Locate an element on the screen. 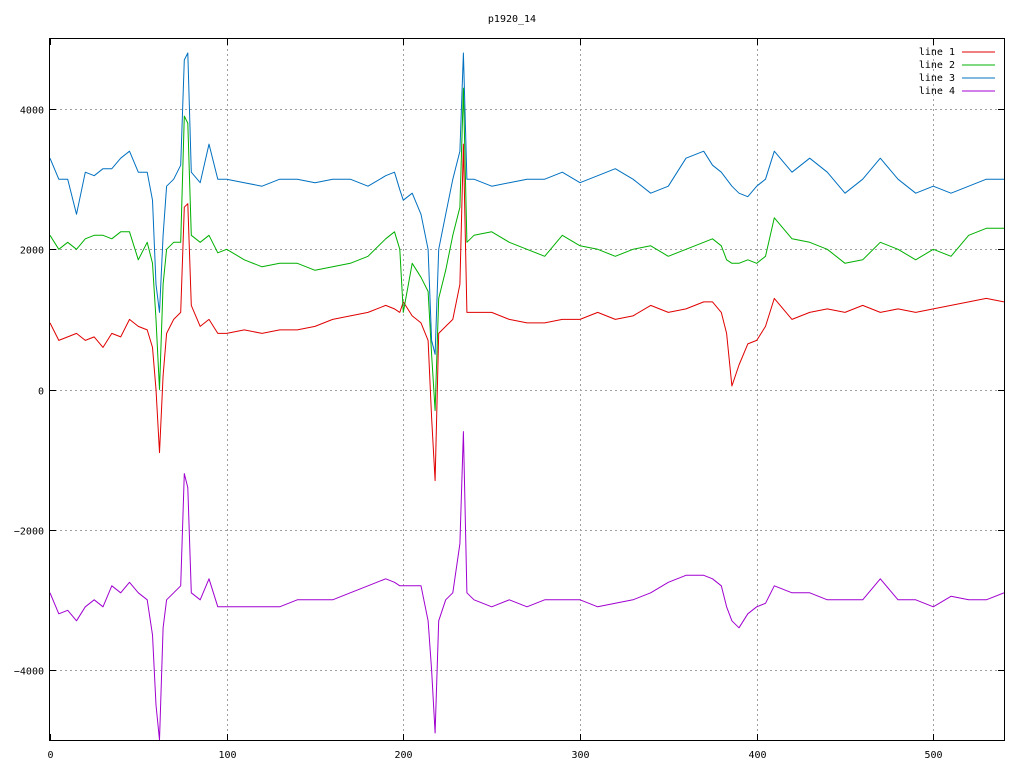  x-tick-label: 0 is located at coordinates (50, 755).